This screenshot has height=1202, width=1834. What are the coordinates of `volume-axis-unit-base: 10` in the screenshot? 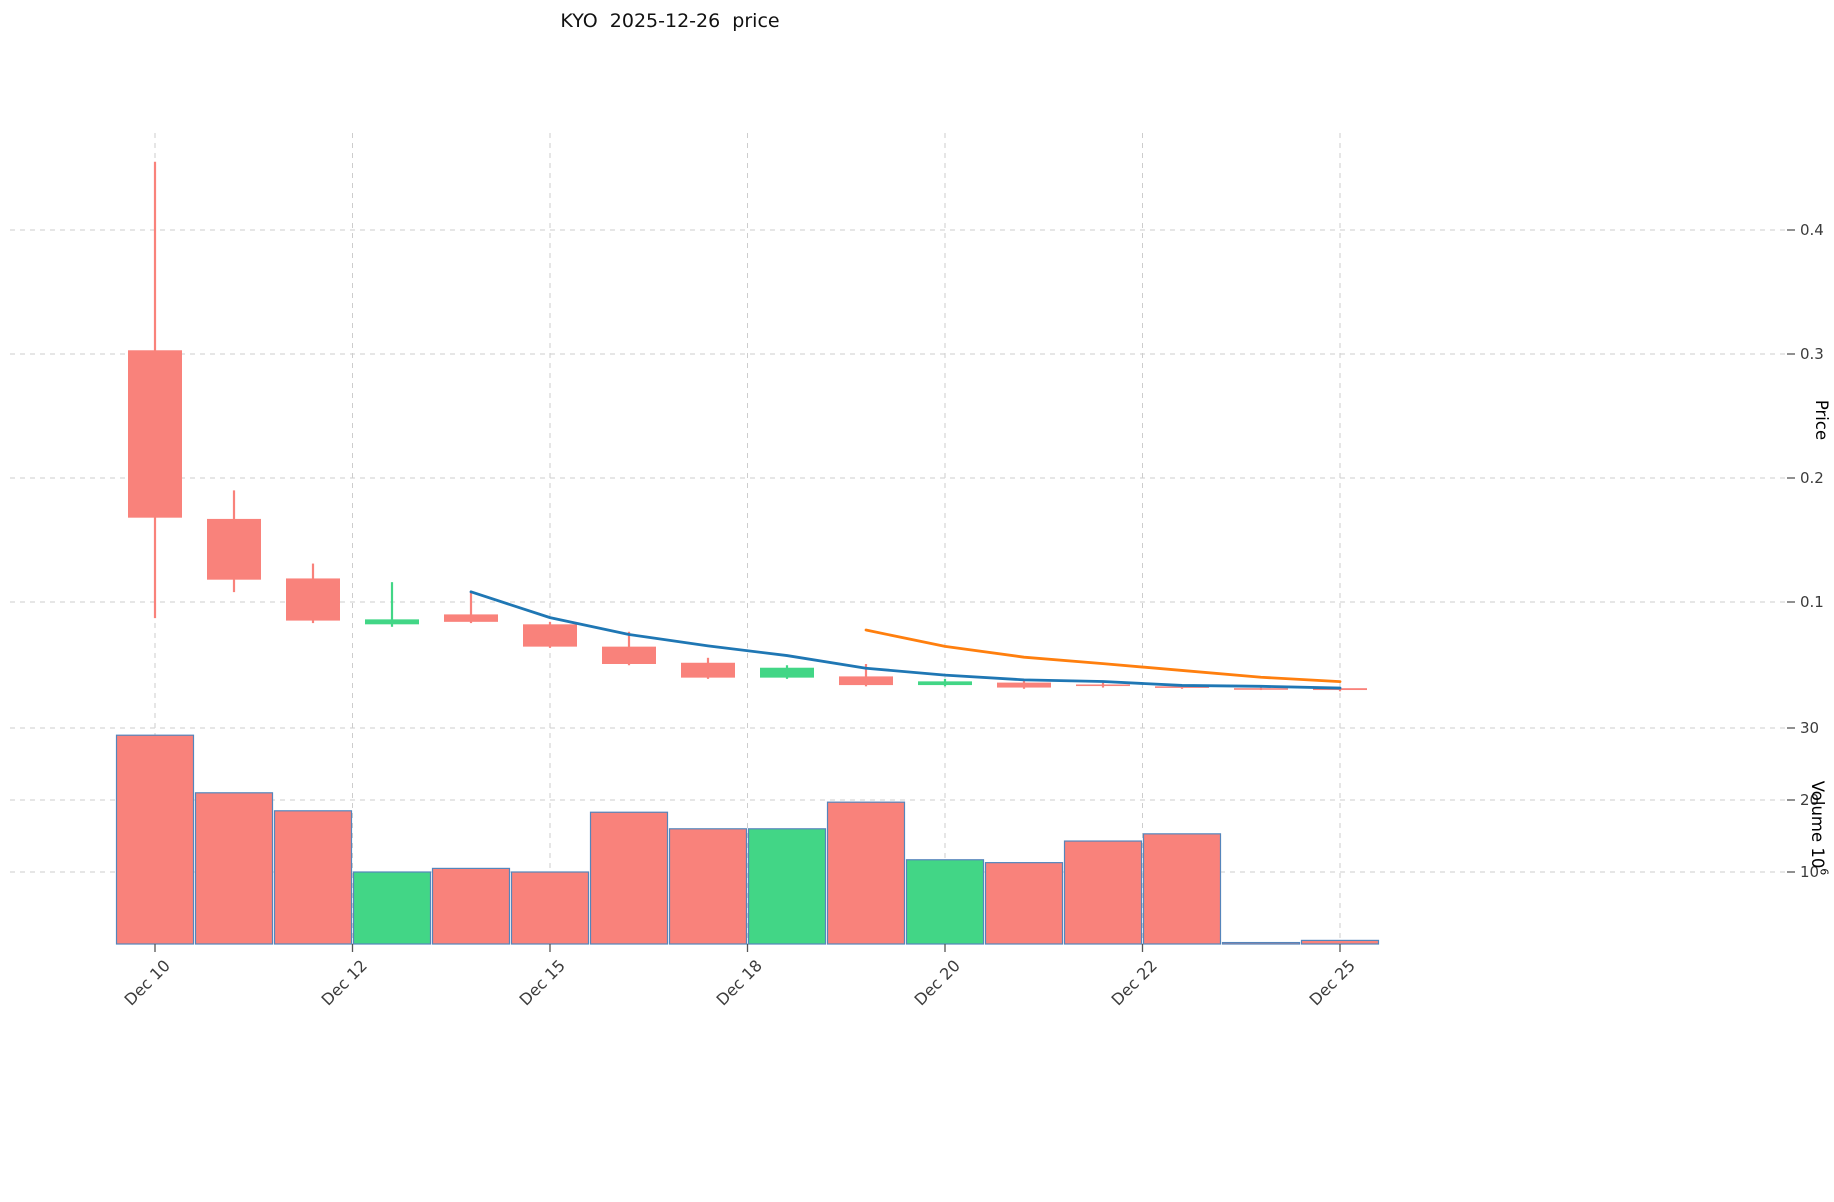 It's located at (1817, 858).